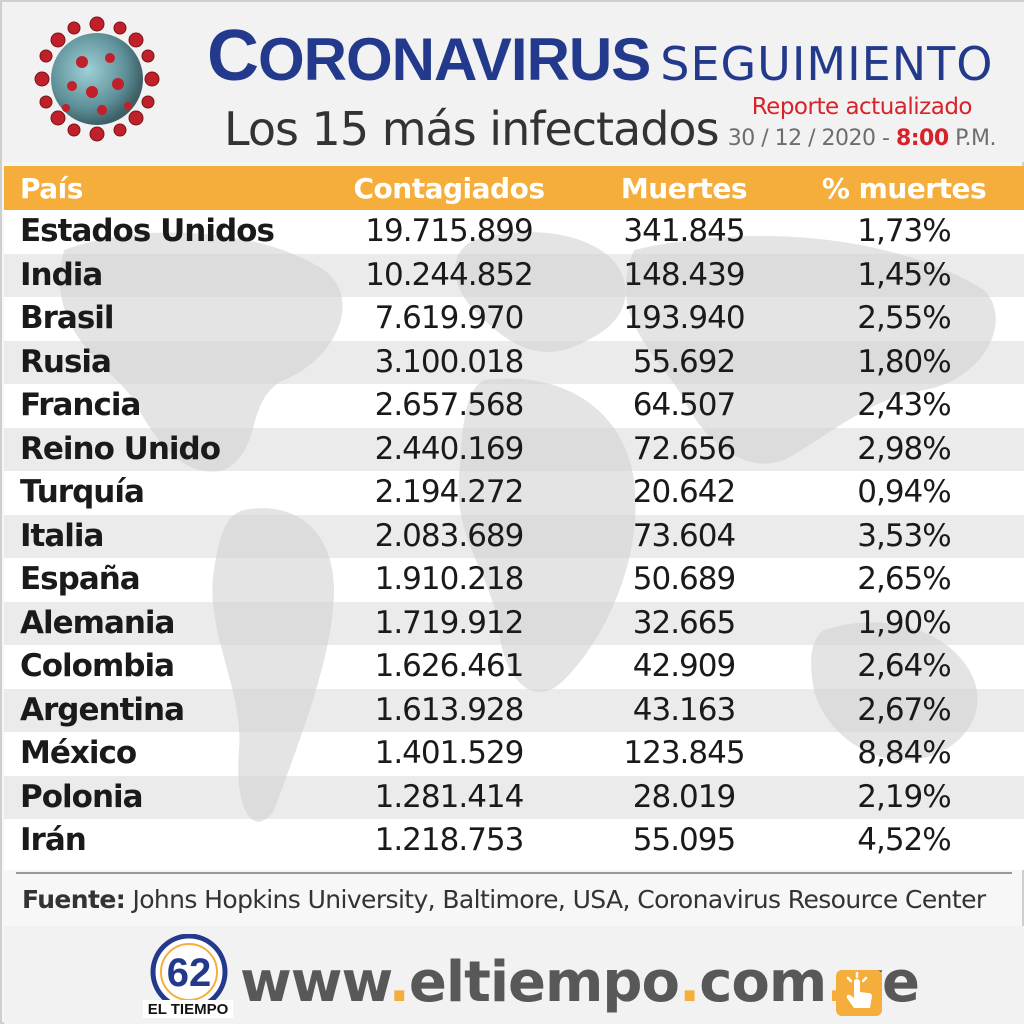 The height and width of the screenshot is (1024, 1024). What do you see at coordinates (74, 899) in the screenshot?
I see `source-label: Fuente:` at bounding box center [74, 899].